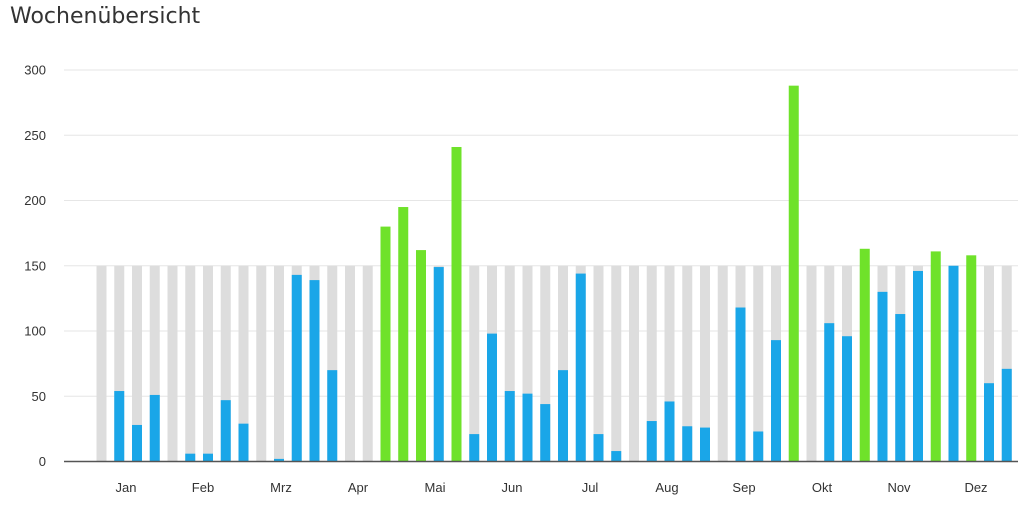  I want to click on y-tick-label: 200, so click(35, 200).